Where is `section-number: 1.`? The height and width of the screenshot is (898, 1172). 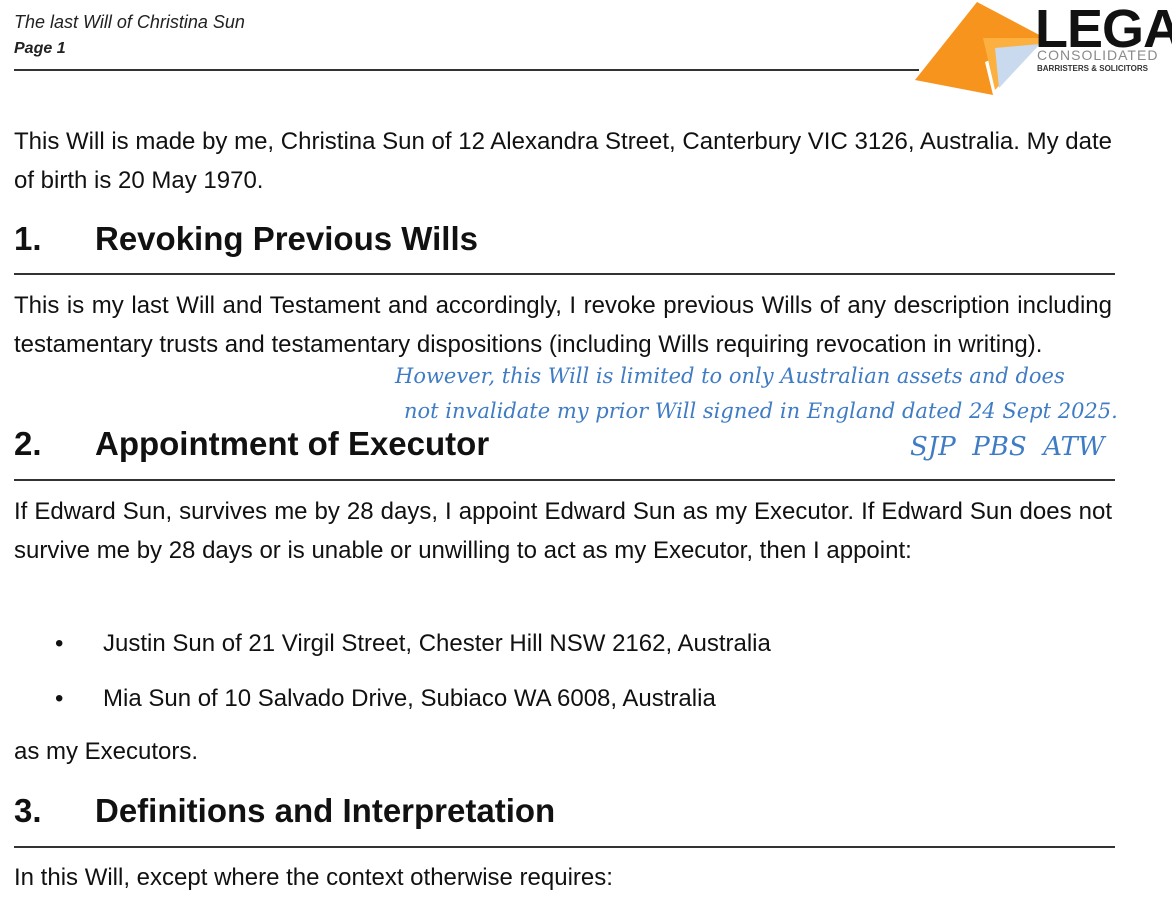
section-number: 1. is located at coordinates (28, 238).